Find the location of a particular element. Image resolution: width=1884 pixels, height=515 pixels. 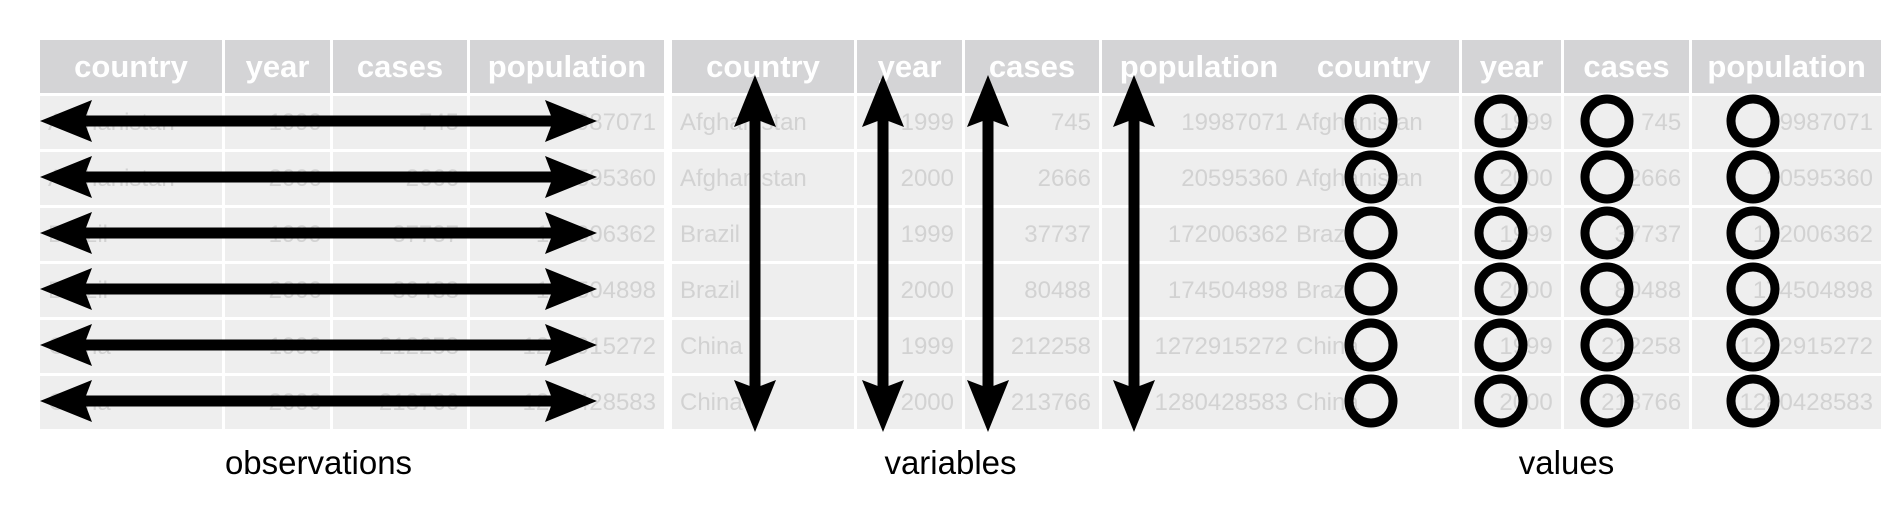

observations-caption: observations is located at coordinates (318, 462).